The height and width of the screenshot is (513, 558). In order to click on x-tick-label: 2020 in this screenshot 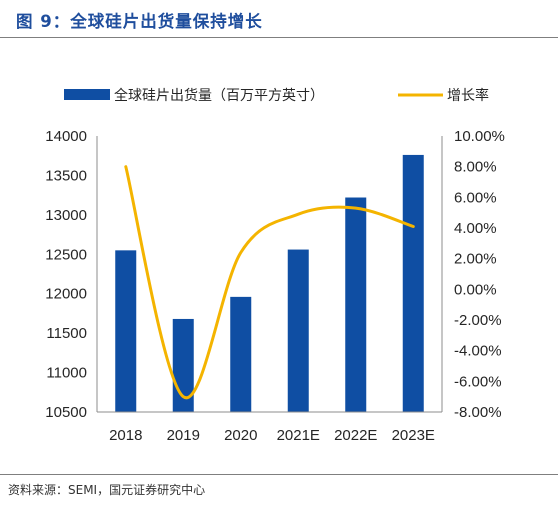, I will do `click(240, 435)`.